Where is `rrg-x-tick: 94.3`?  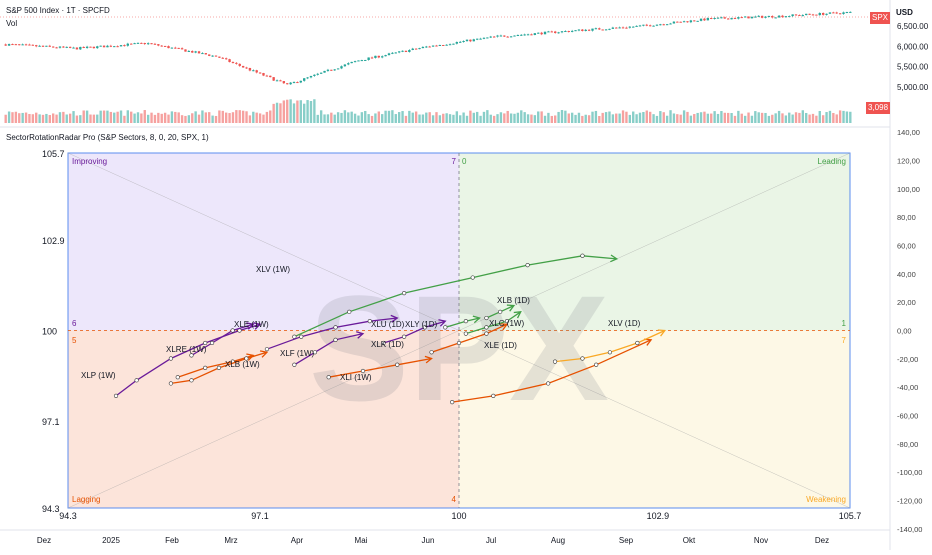 rrg-x-tick: 94.3 is located at coordinates (68, 516).